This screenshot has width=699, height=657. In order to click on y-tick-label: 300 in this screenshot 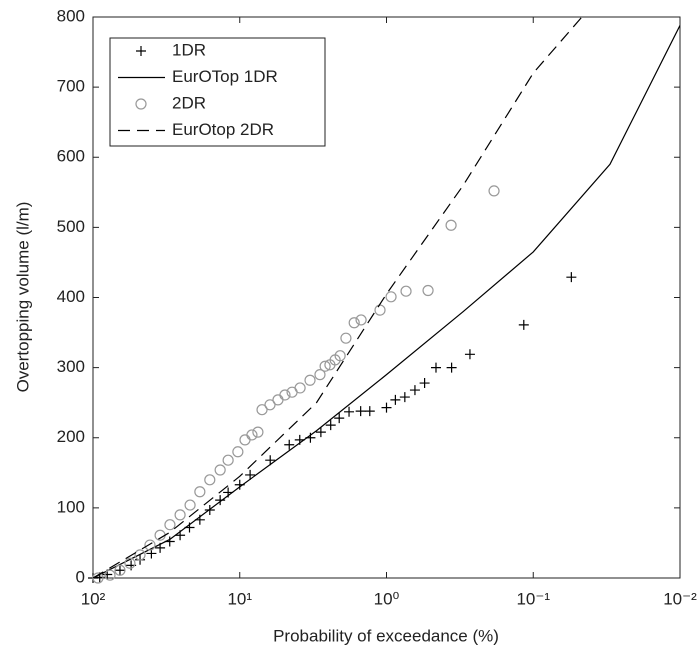, I will do `click(71, 366)`.